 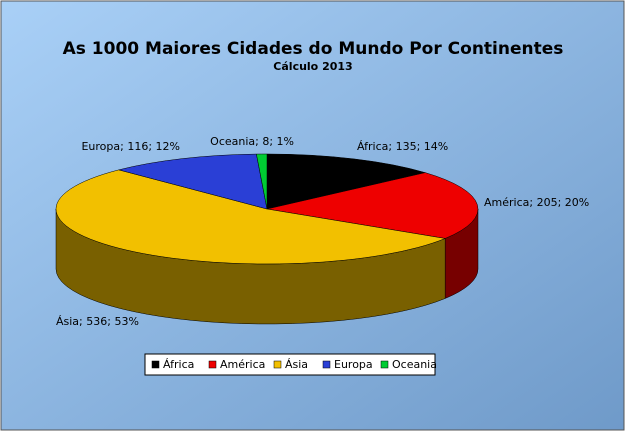 I want to click on legend-label: África, so click(x=178, y=364).